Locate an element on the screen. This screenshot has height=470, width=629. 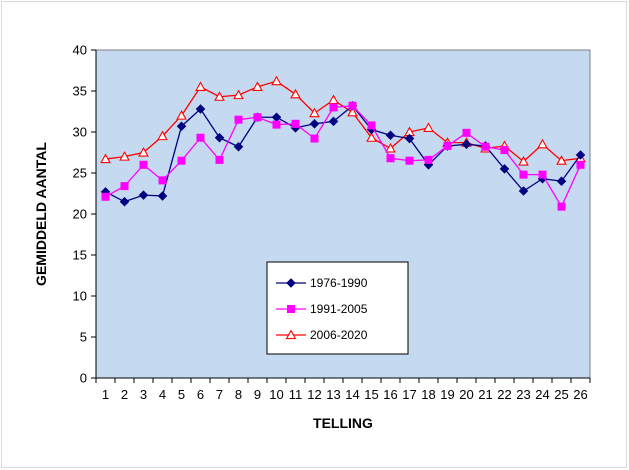
x-tick-label: 20 is located at coordinates (466, 394).